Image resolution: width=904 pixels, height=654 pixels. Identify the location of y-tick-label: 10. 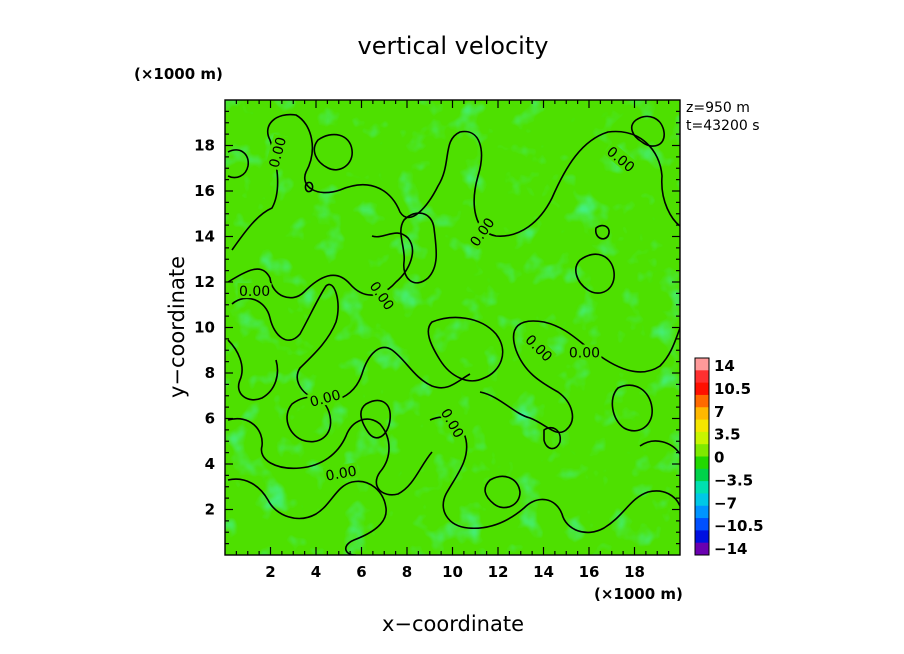
(204, 328).